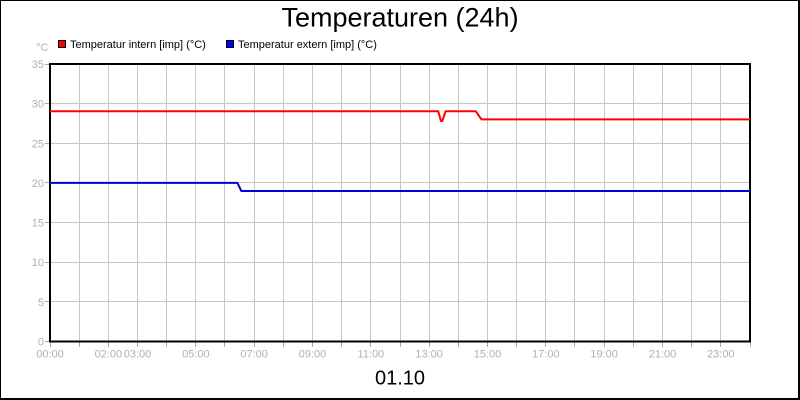 The width and height of the screenshot is (800, 400). I want to click on svg-text: 07:00, so click(254, 355).